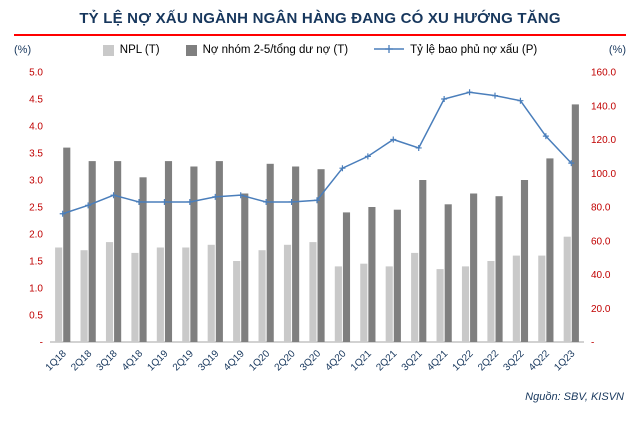 Image resolution: width=640 pixels, height=432 pixels. I want to click on right-axis-tick: 60.0, so click(601, 241).